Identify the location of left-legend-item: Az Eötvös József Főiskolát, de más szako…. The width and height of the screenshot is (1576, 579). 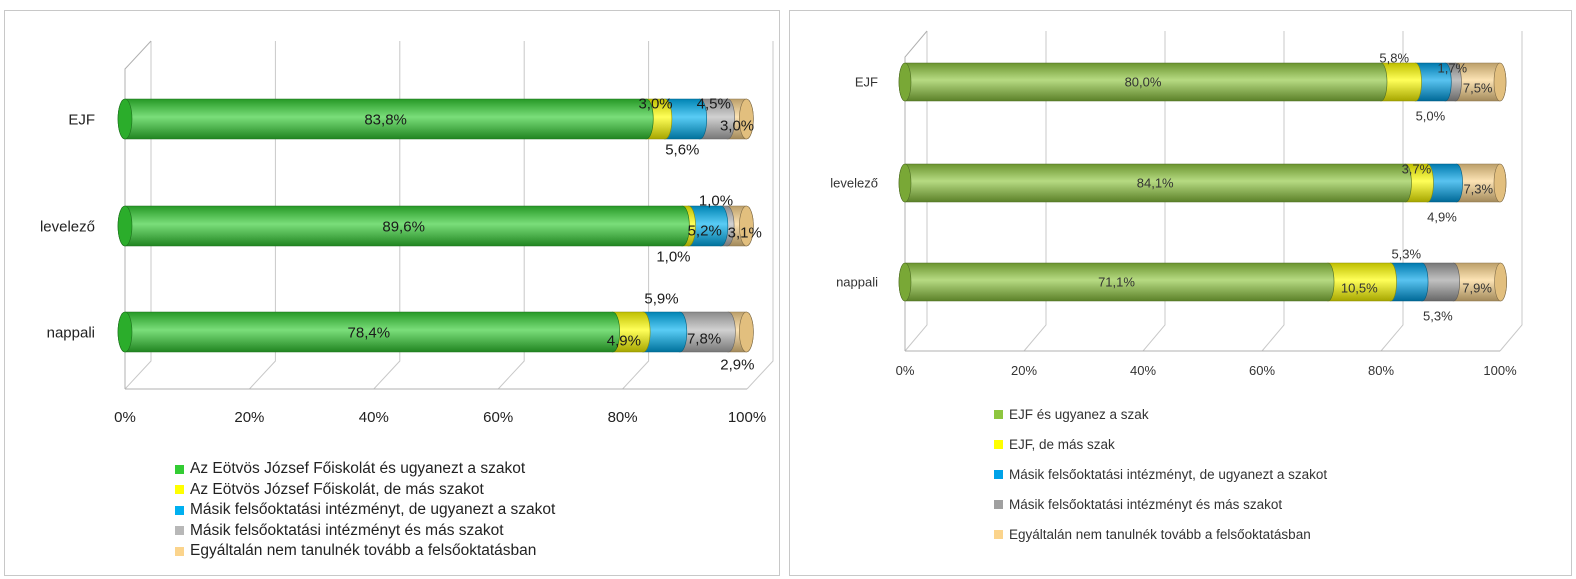
(365, 490).